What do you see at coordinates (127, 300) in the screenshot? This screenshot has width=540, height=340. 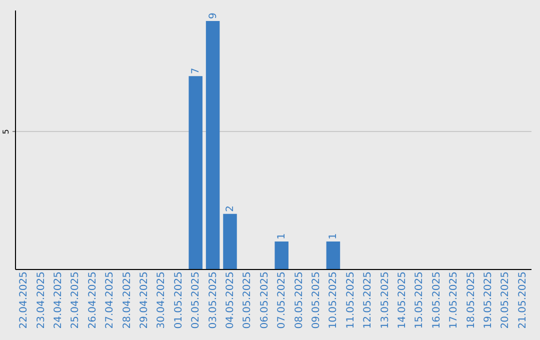 I see `x-tick-label: 28.04.2025` at bounding box center [127, 300].